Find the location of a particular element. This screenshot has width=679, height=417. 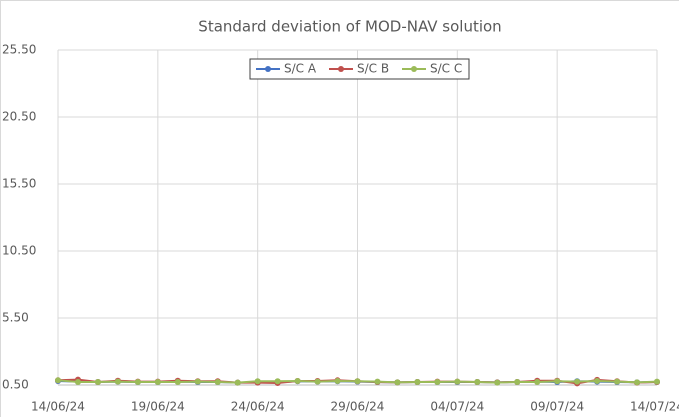

legend-box is located at coordinates (359, 69).